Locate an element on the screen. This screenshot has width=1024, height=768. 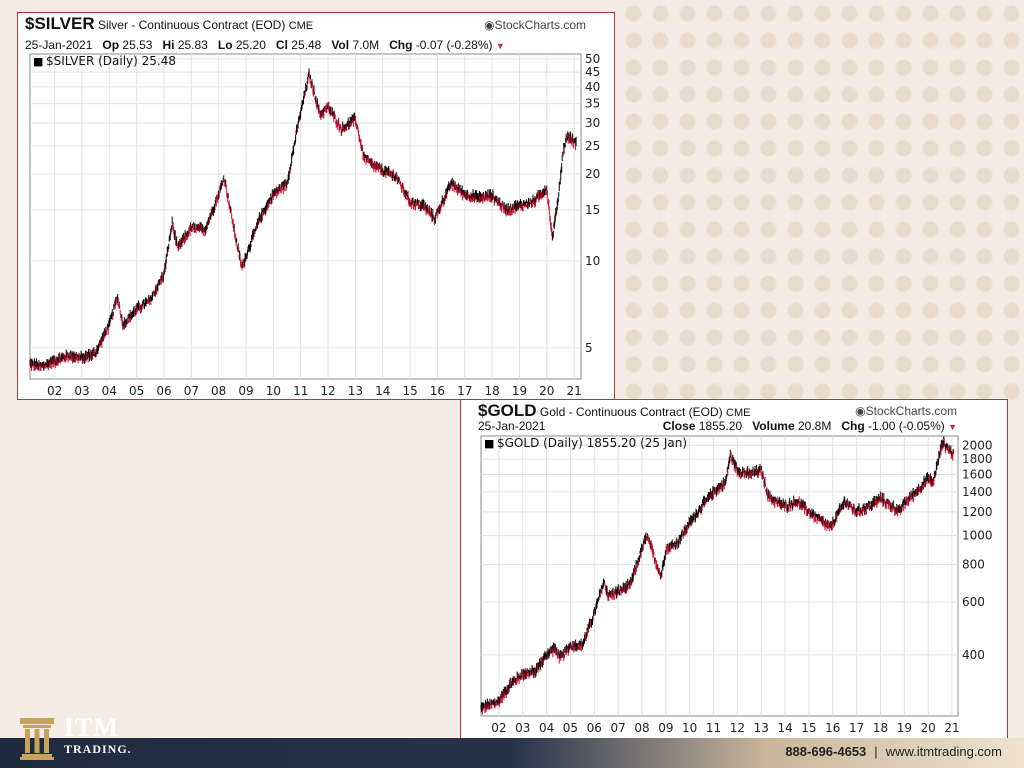
silver-x-tick-label: 12 is located at coordinates (327, 391).